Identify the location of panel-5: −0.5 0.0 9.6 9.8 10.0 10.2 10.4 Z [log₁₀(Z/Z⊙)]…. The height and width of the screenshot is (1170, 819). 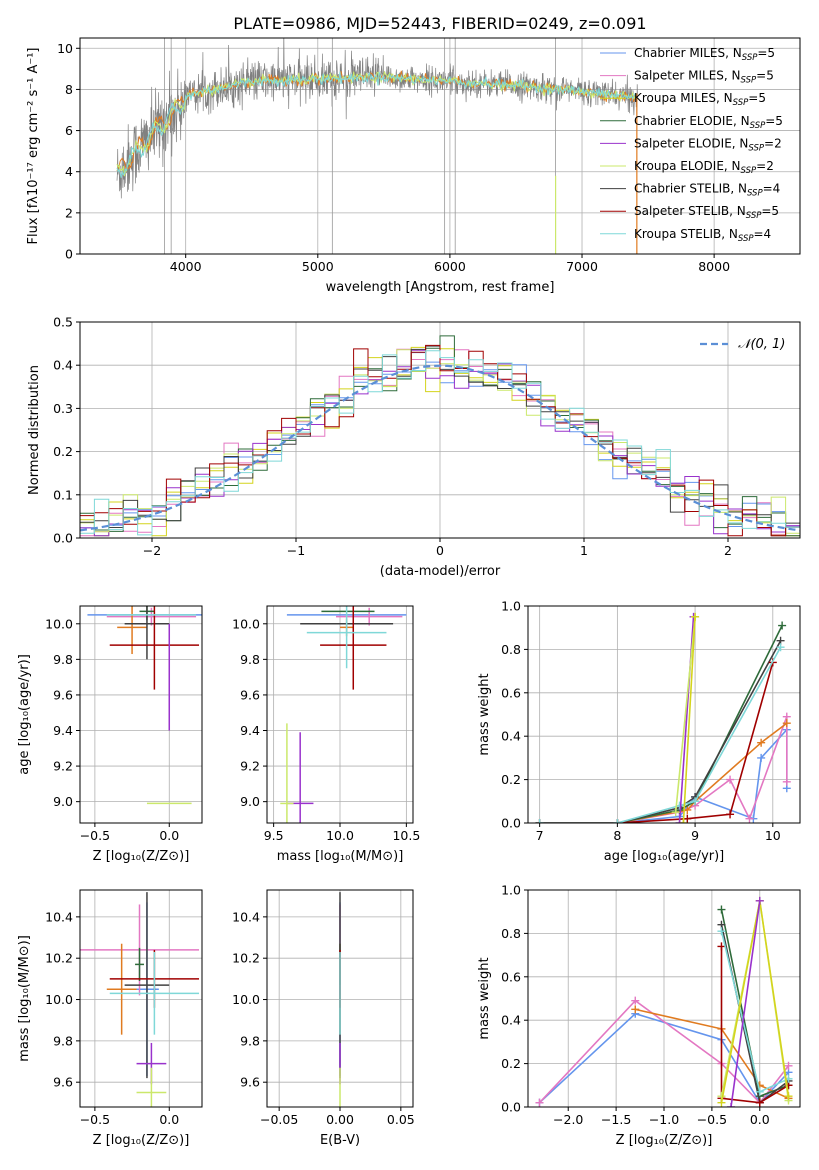
(110, 1018).